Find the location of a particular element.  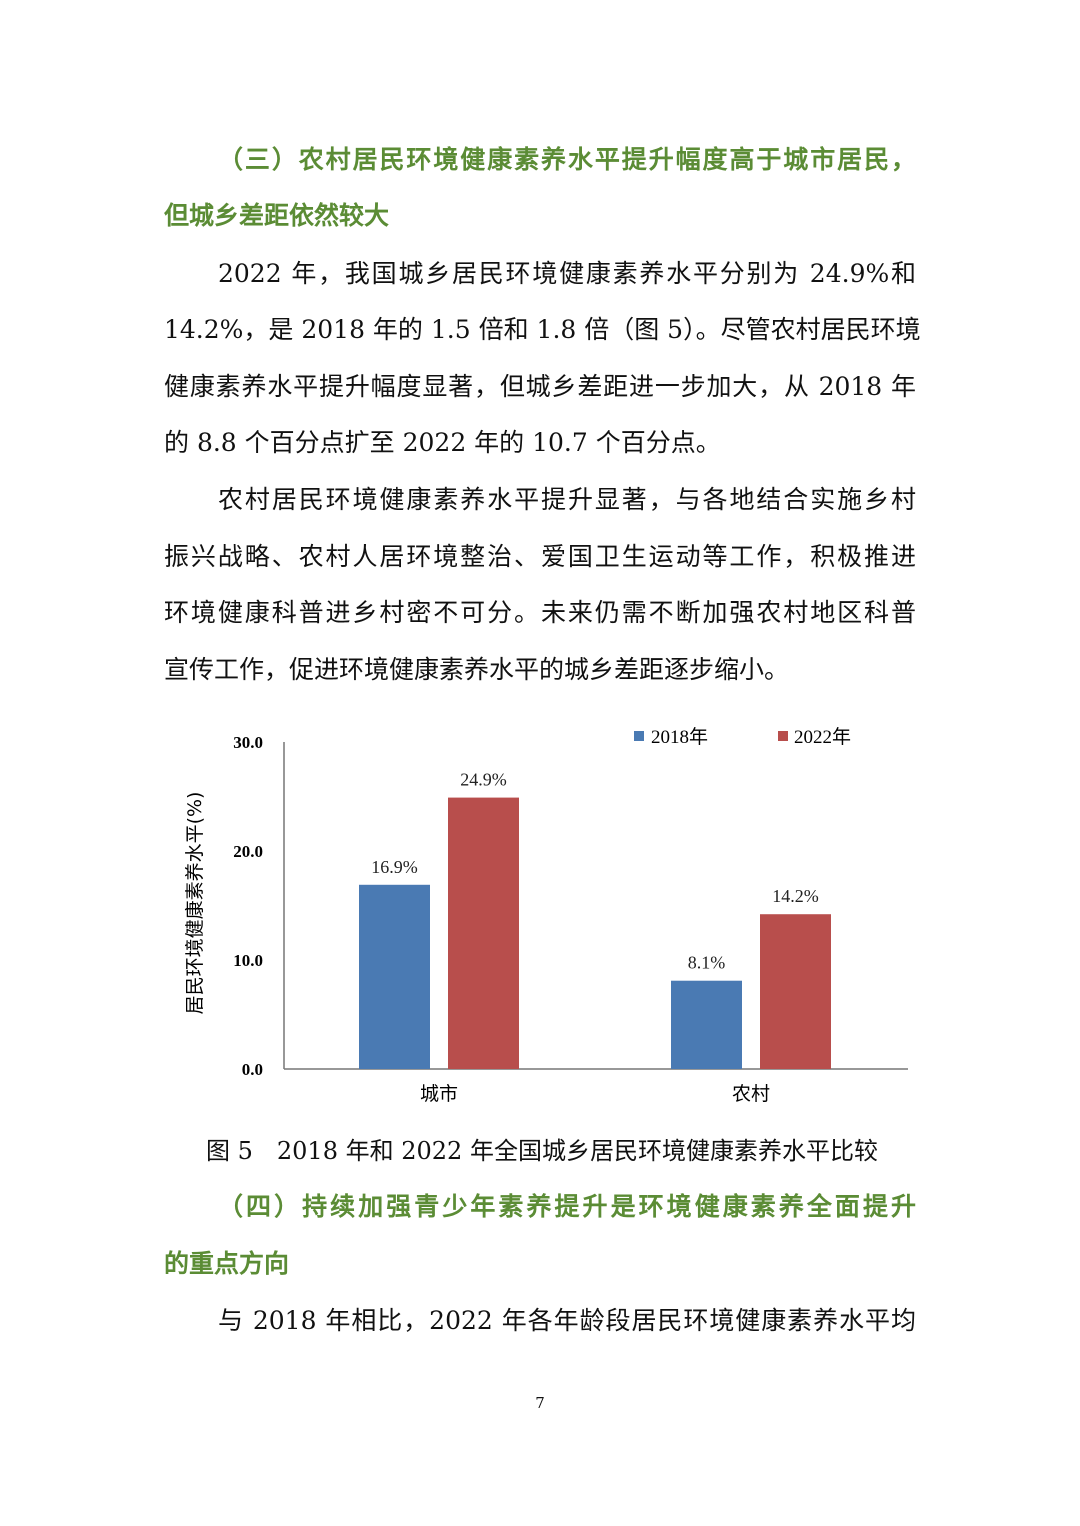

legend-label-2018: 2018年 is located at coordinates (679, 737).